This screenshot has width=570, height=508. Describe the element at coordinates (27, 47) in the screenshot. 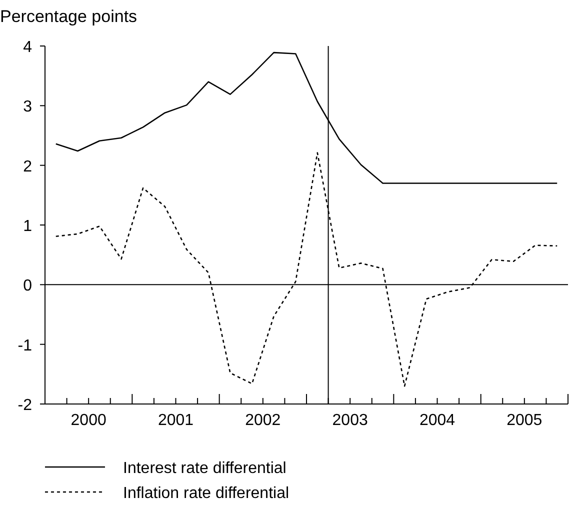

I see `y-tick-label: 4` at that location.